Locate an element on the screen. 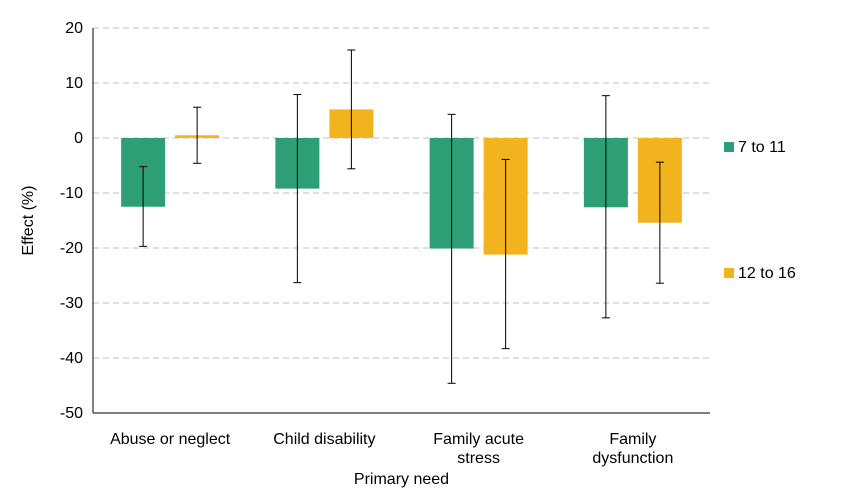 This screenshot has height=499, width=848. y-tick-label: -20 is located at coordinates (71, 248).